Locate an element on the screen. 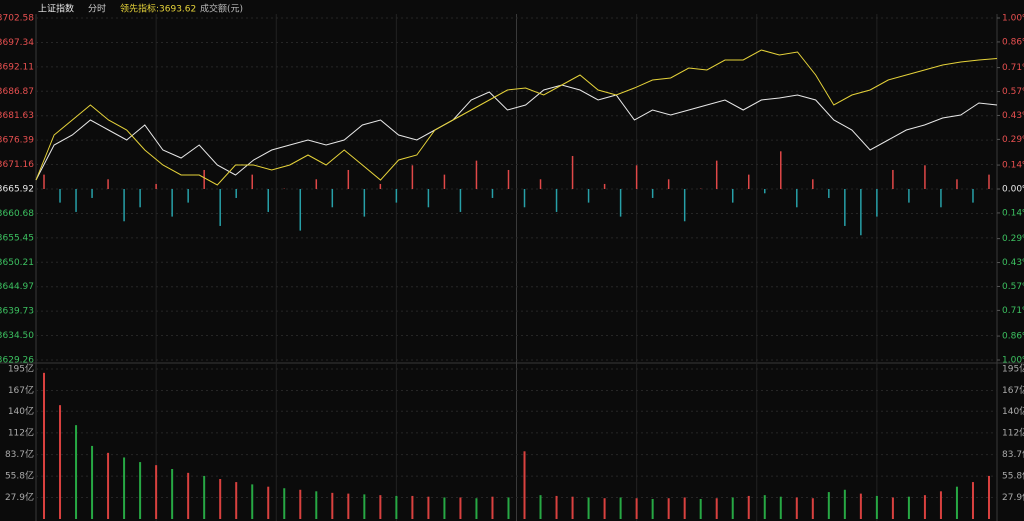 This screenshot has width=1024, height=521. y2-tick-label: 0.43% is located at coordinates (1013, 263).